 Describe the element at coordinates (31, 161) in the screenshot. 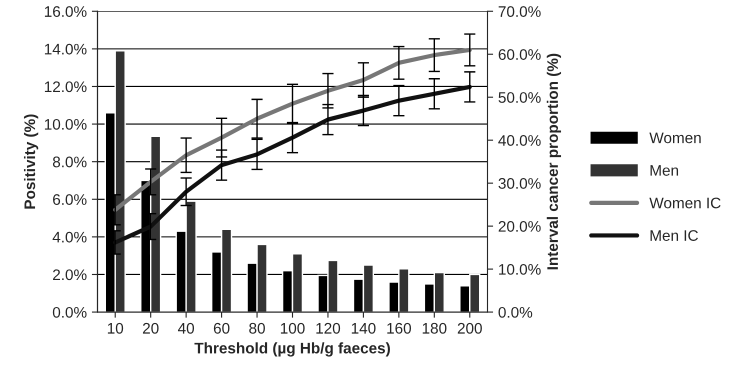

I see `y-axis-title: Positivity (%)` at that location.